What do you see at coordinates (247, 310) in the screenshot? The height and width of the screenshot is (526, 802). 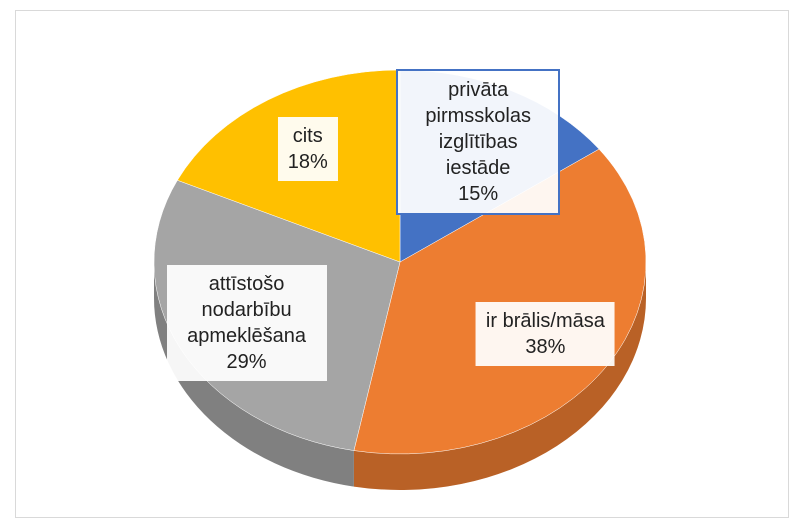 I see `category-label: attīstošo nodarbību apmeklēšana` at bounding box center [247, 310].